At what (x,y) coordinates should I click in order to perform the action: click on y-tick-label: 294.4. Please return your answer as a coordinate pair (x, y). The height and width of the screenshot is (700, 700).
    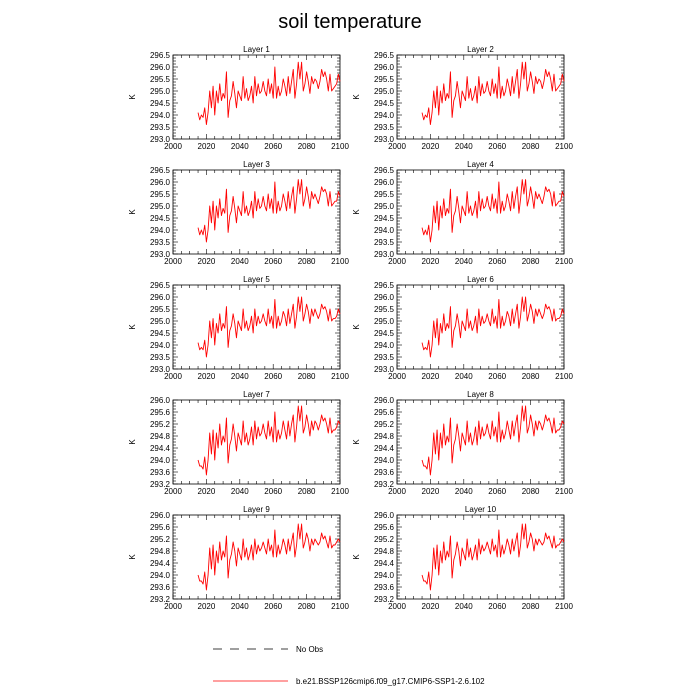
    Looking at the image, I should click on (384, 448).